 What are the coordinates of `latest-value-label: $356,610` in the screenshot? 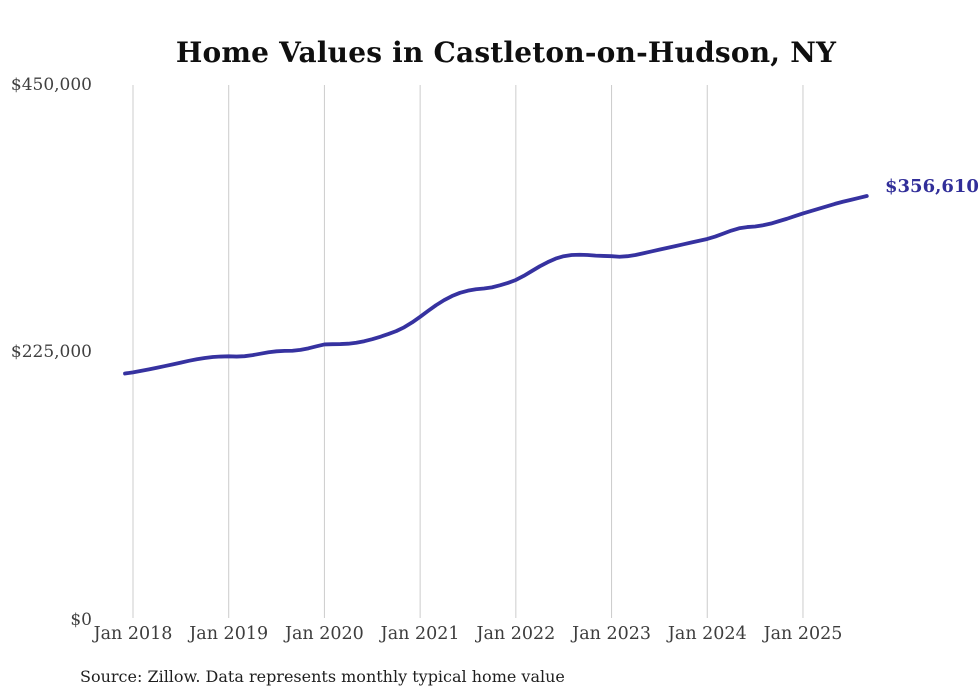 It's located at (932, 186).